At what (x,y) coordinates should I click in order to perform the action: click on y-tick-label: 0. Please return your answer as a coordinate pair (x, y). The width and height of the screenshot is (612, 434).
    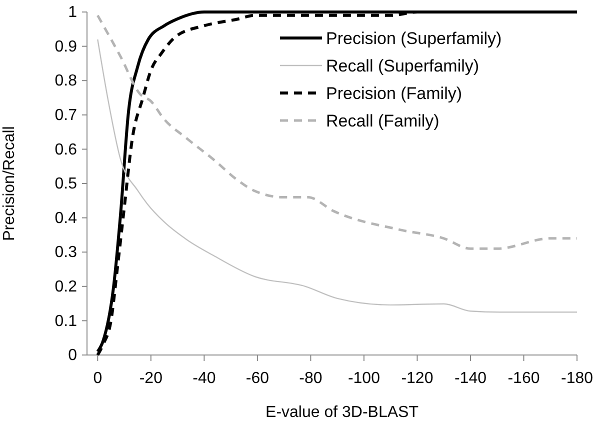
    Looking at the image, I should click on (73, 355).